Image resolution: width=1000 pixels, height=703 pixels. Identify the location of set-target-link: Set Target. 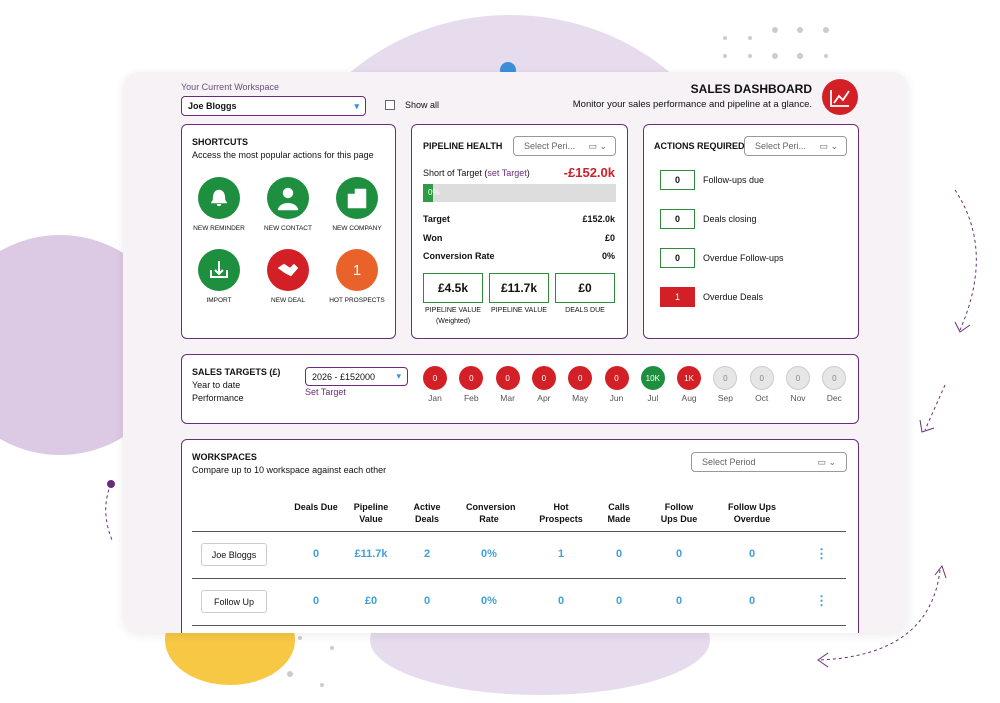
(325, 392).